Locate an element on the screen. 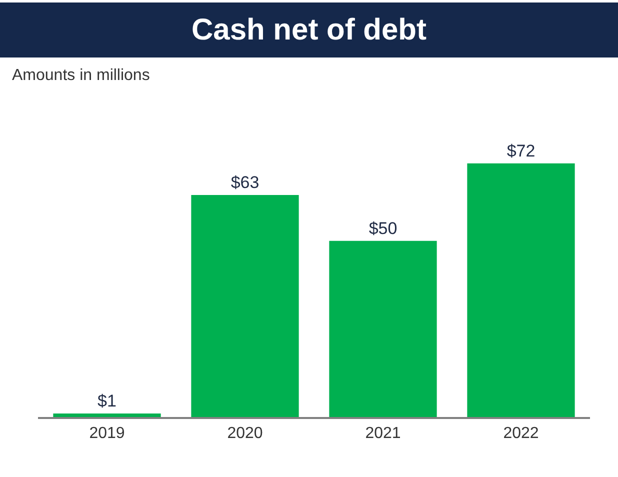  chart-title: Cash net of debt is located at coordinates (309, 30).